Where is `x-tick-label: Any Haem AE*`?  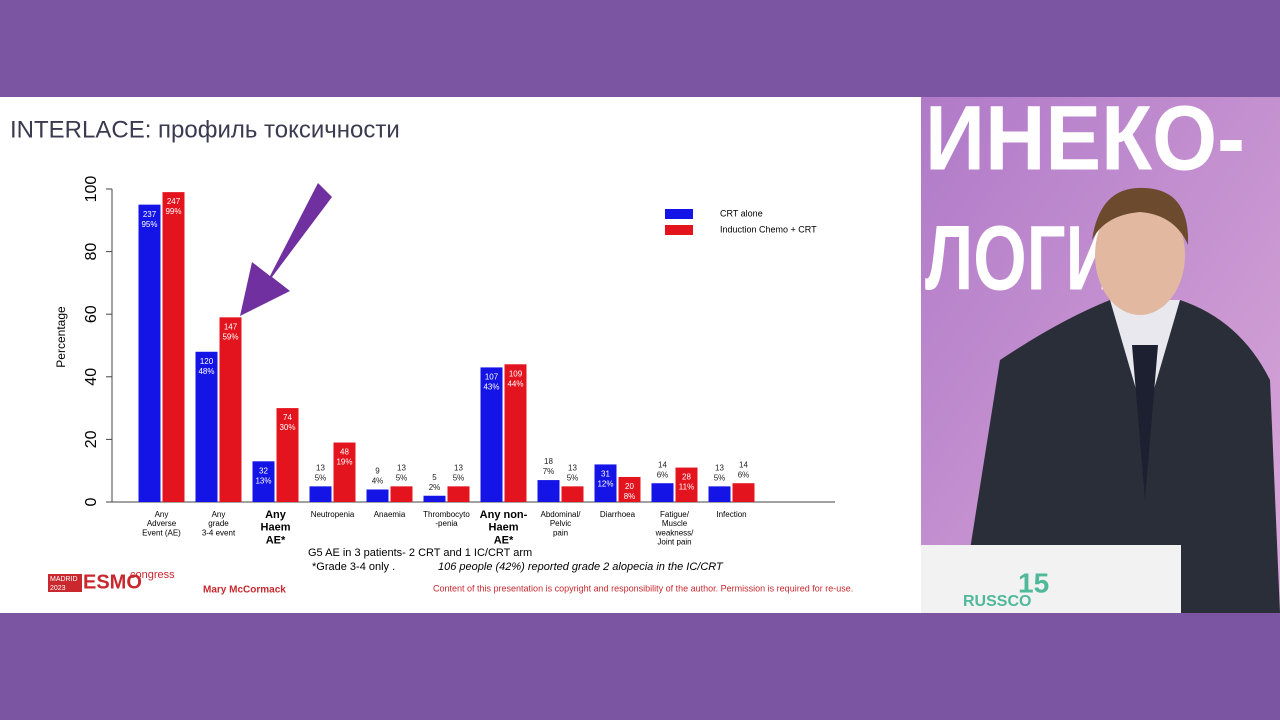 x-tick-label: Any Haem AE* is located at coordinates (276, 527).